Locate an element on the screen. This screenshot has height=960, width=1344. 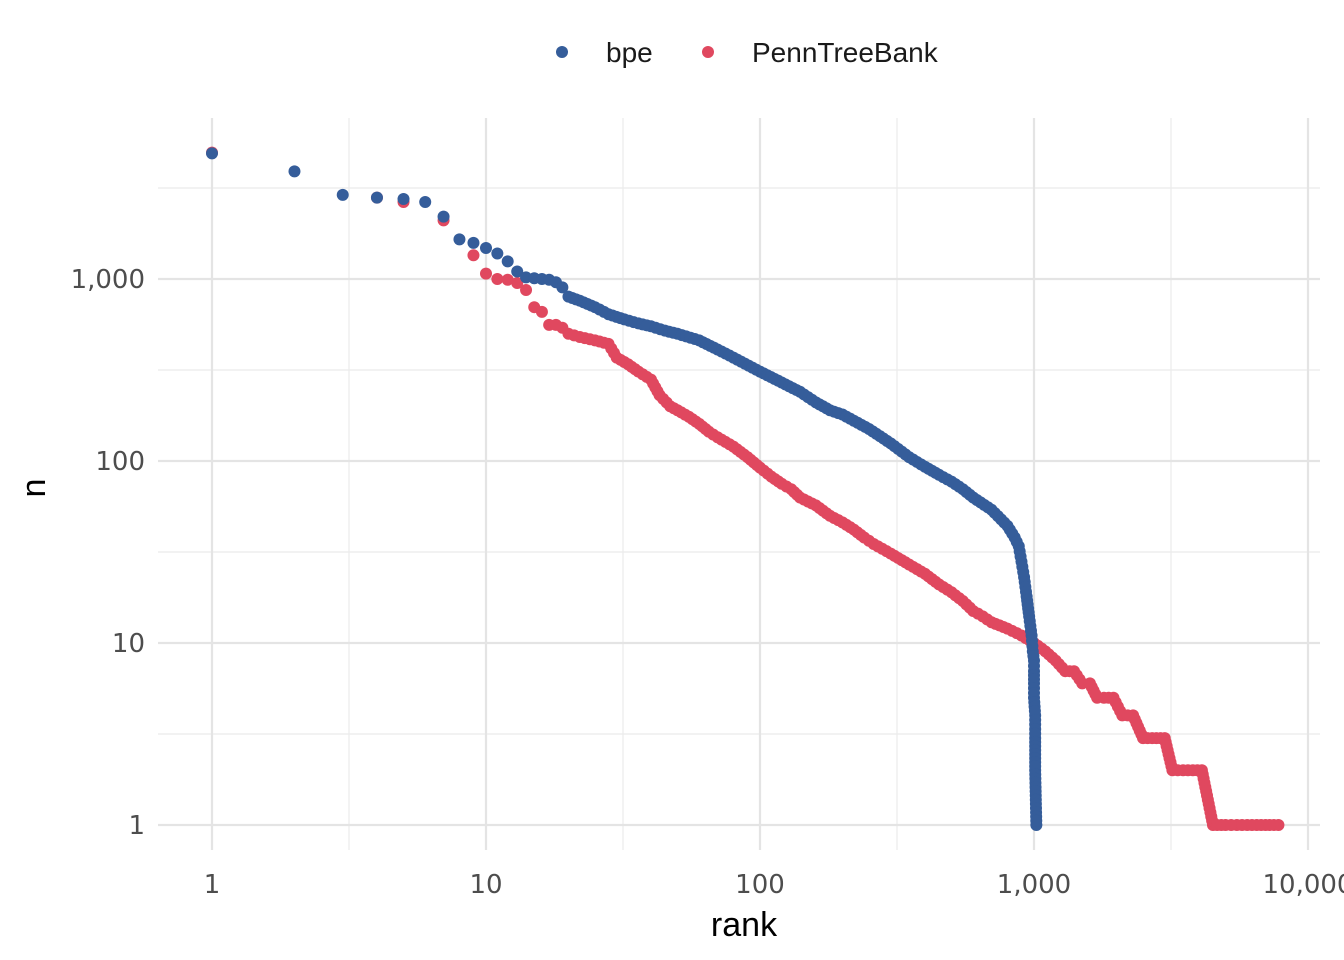
x-tick-label: 10 is located at coordinates (485, 885).